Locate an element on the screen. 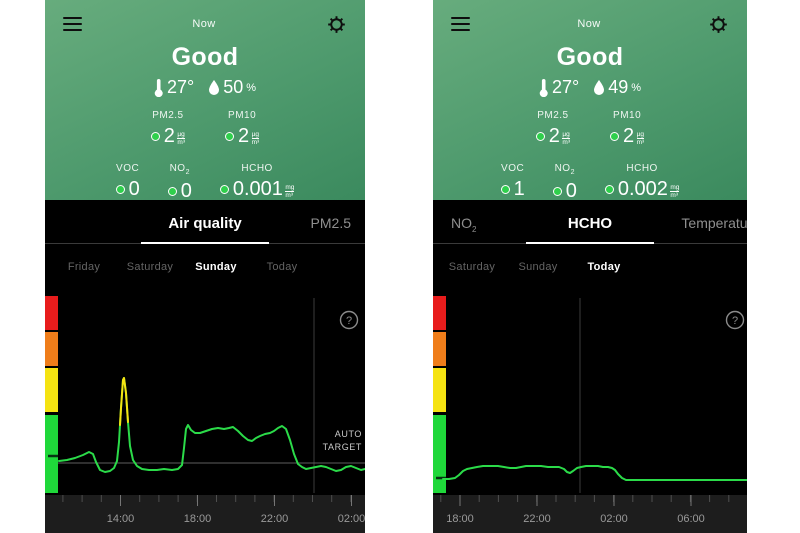 This screenshot has height=533, width=800. metric-pm10: PM10 2 µg m³ is located at coordinates (242, 129).